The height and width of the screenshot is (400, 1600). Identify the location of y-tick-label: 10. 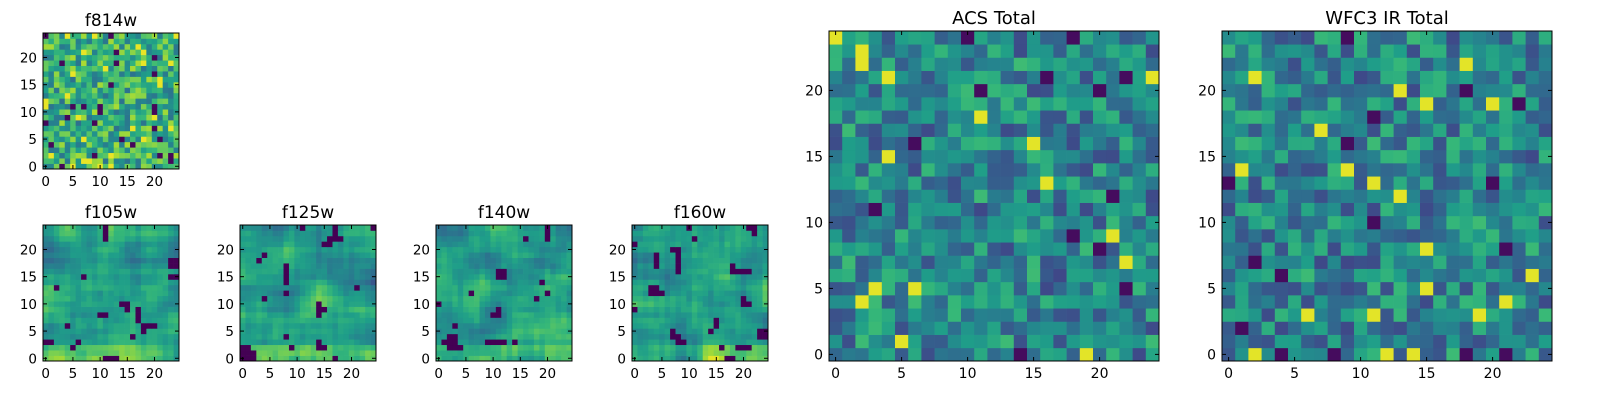
(1207, 223).